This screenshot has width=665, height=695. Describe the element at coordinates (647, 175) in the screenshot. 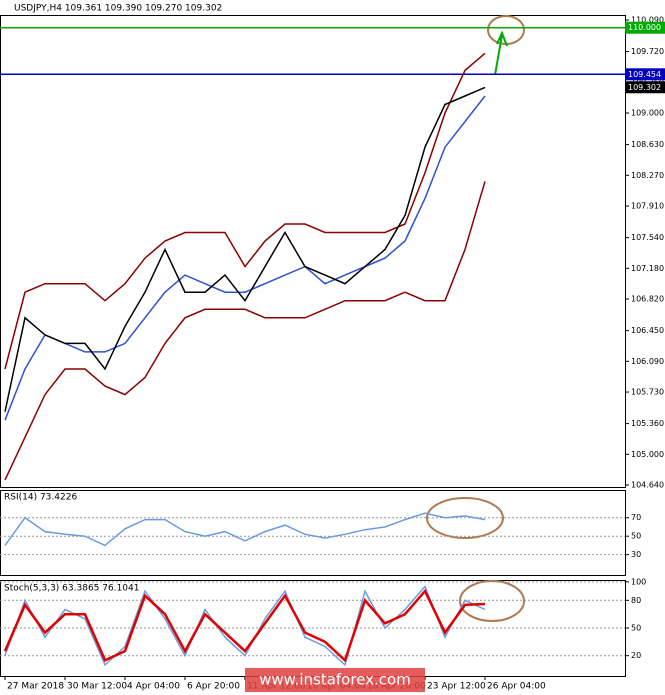

I see `y-tick-label: 108.270` at that location.